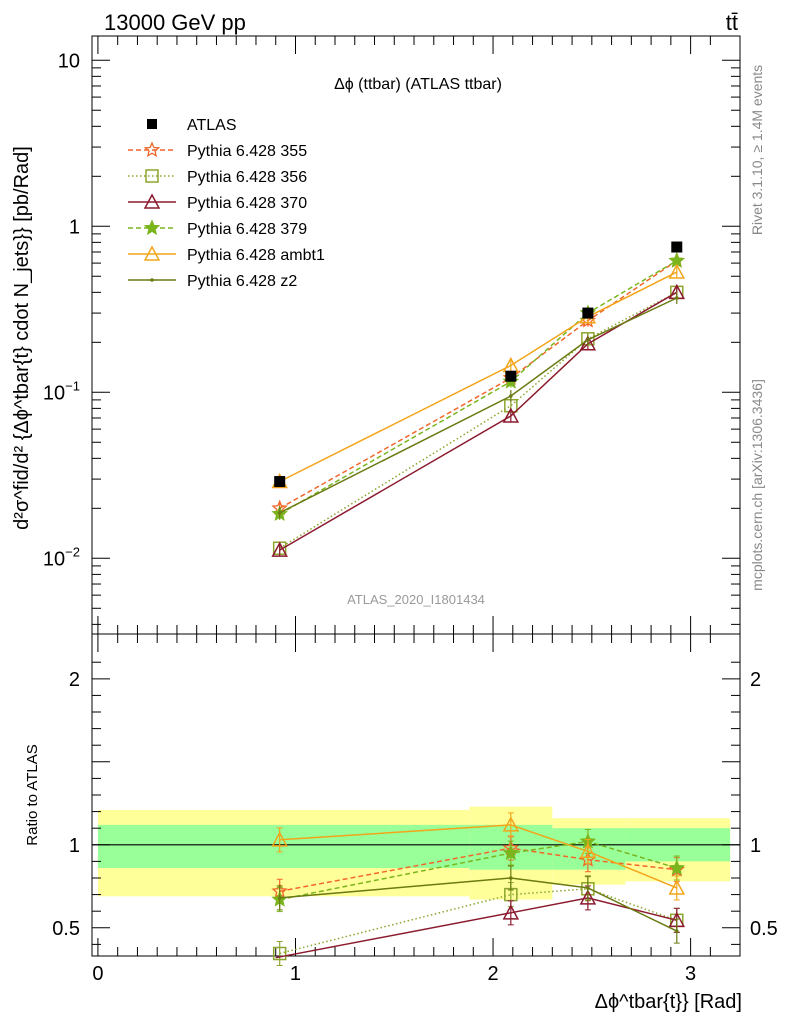 This screenshot has width=786, height=1024. What do you see at coordinates (69, 61) in the screenshot?
I see `y-tick-label: 10` at bounding box center [69, 61].